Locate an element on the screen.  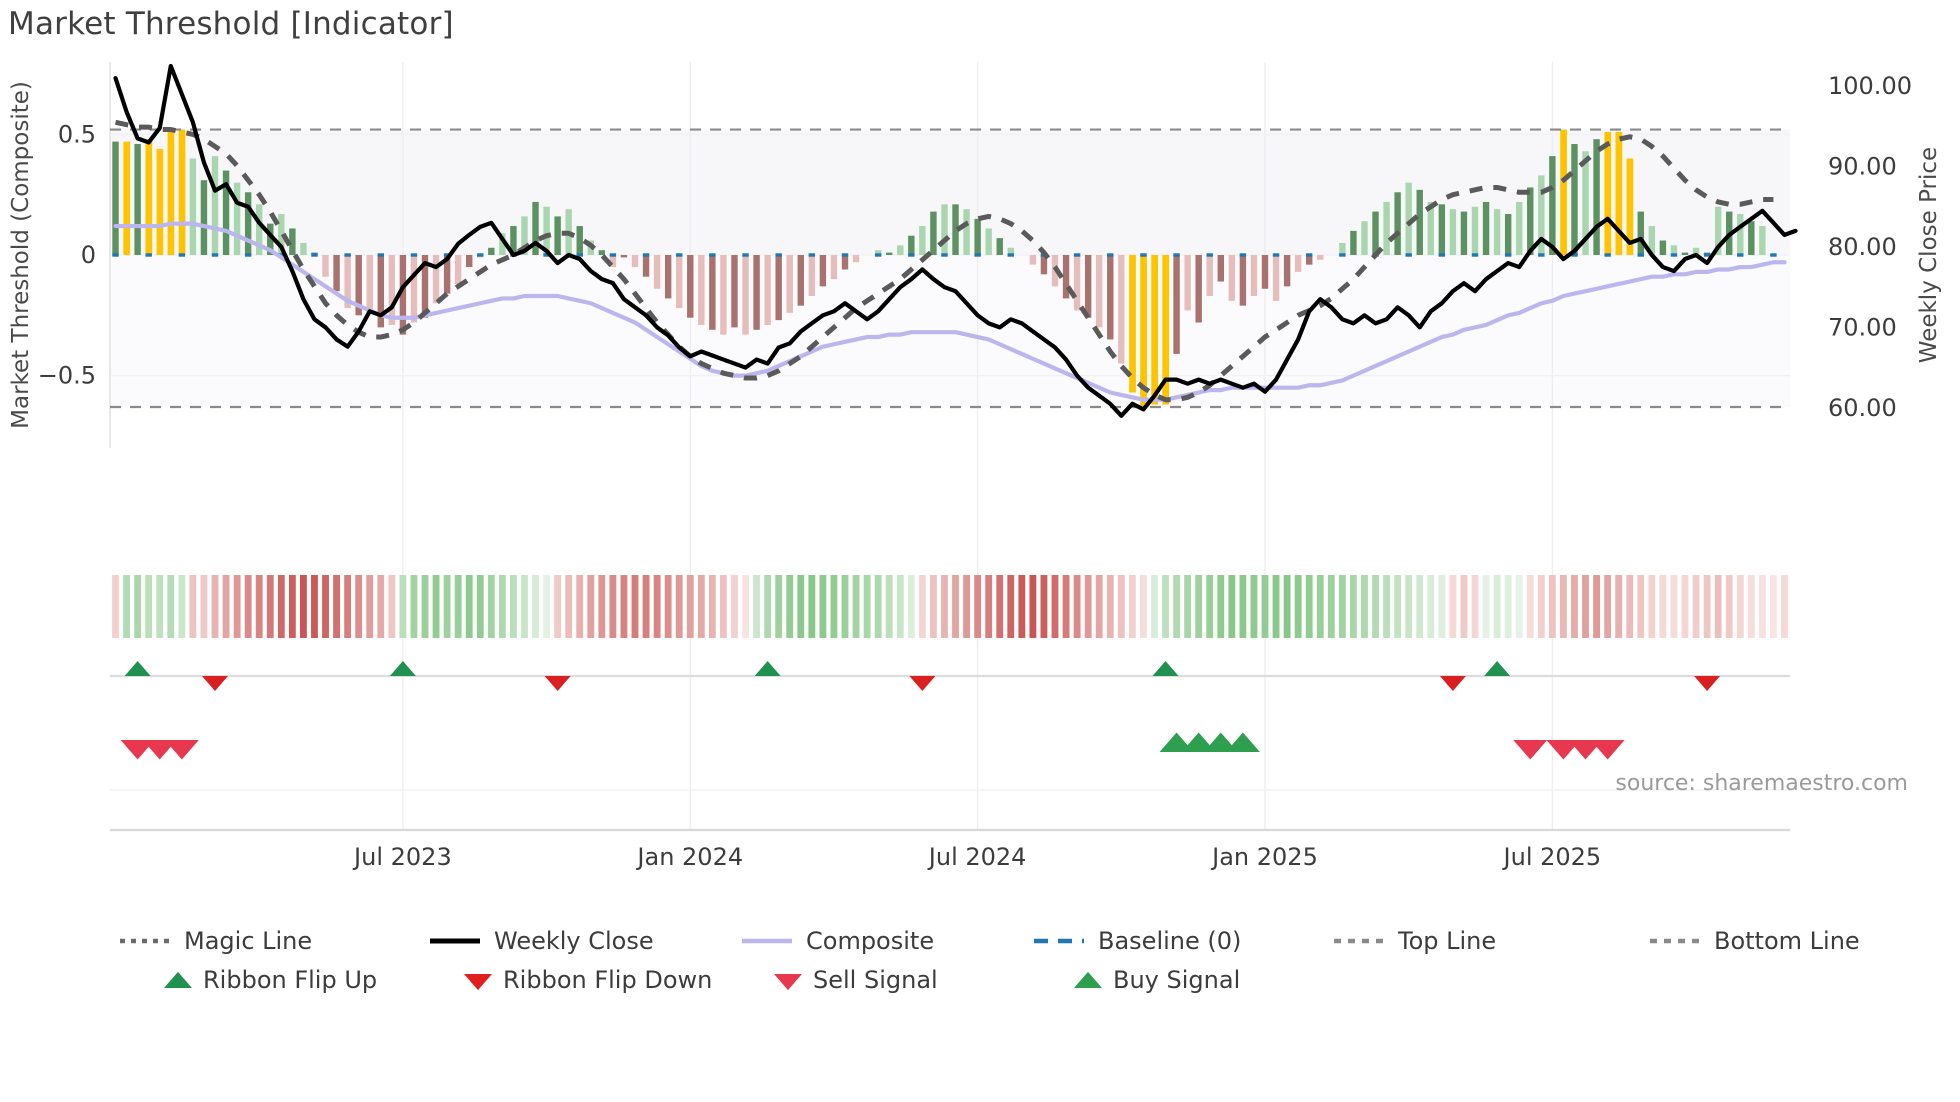
signal-markers is located at coordinates (872, 746).